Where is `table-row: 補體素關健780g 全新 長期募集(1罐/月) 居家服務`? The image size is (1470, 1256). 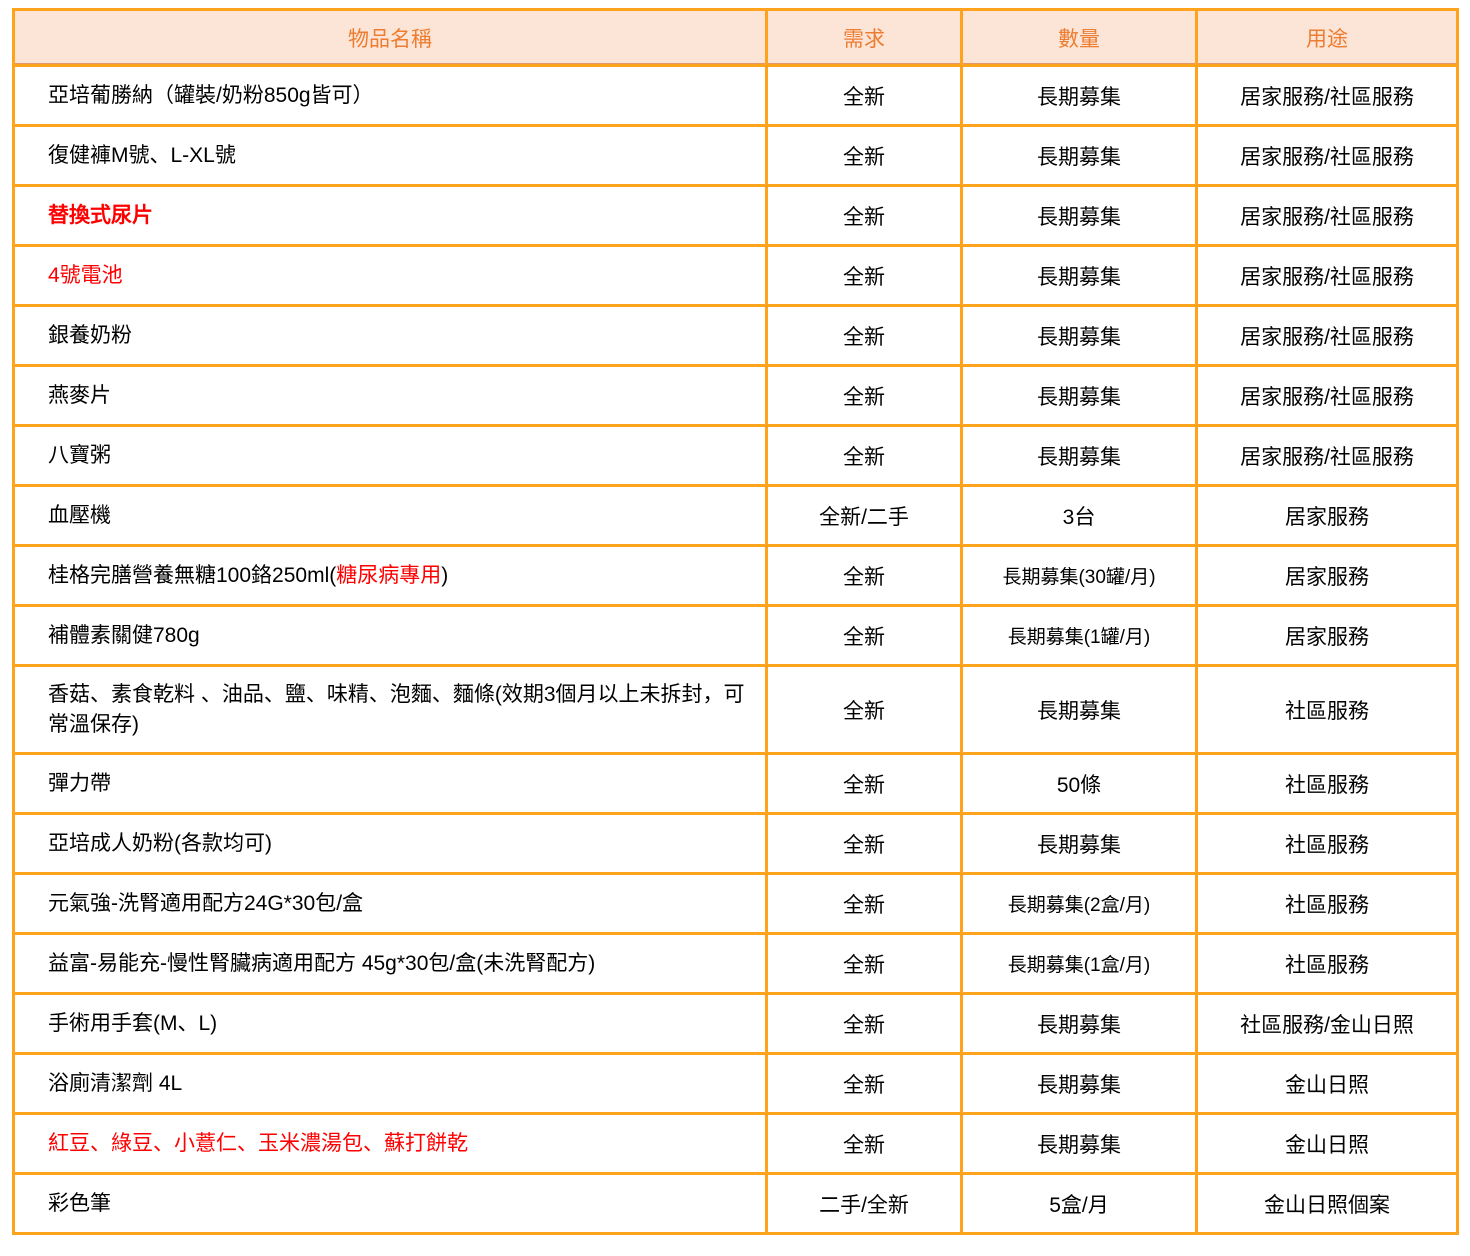 table-row: 補體素關健780g 全新 長期募集(1罐/月) 居家服務 is located at coordinates (735, 635).